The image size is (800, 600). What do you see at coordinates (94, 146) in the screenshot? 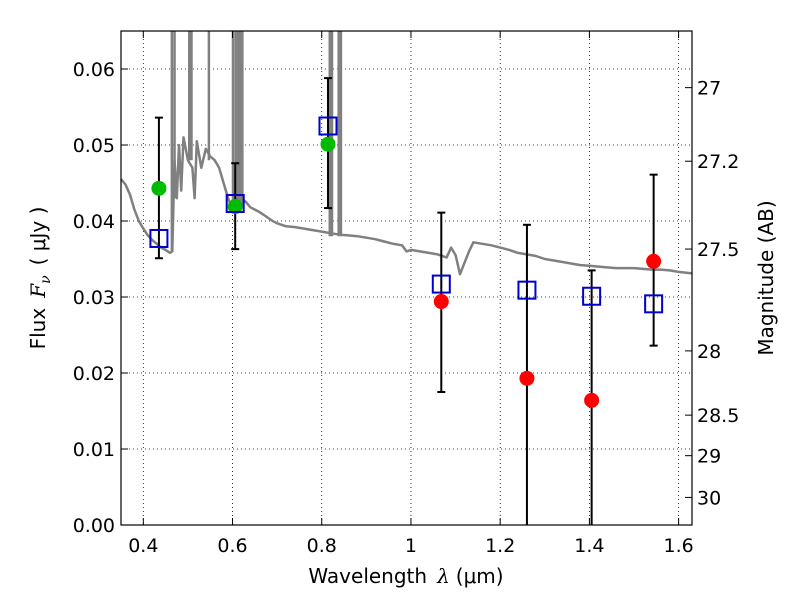
I see `y-tick-label: 0.05` at bounding box center [94, 146].